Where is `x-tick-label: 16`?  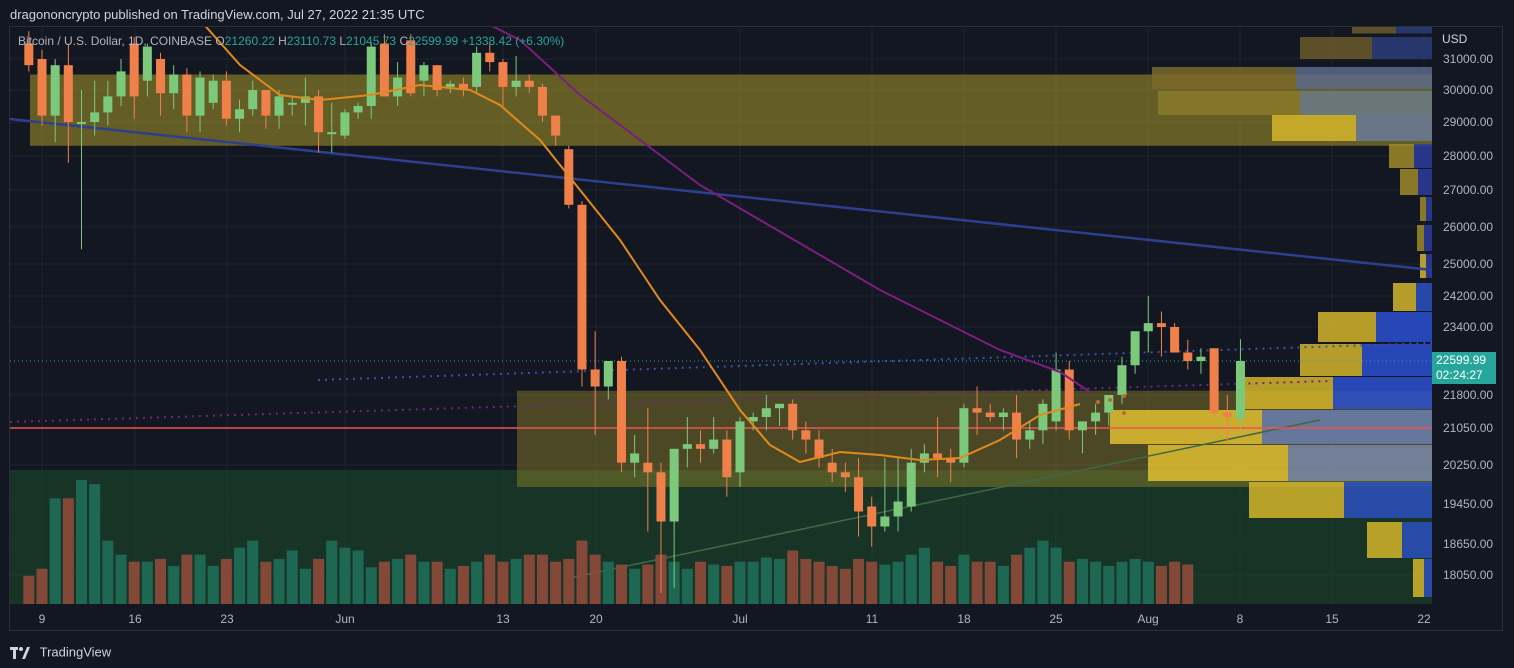
x-tick-label: 16 is located at coordinates (135, 619).